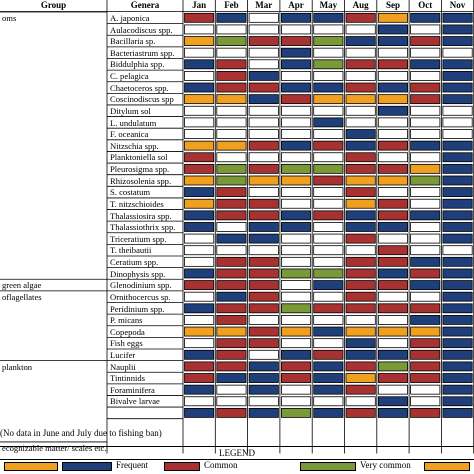 The height and width of the screenshot is (474, 474). I want to click on legend-swatch-frequent, so click(87, 466).